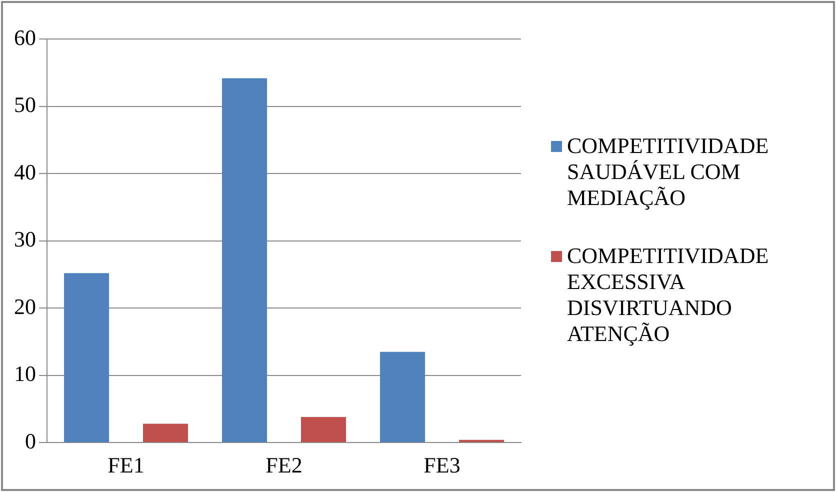  I want to click on legend-label: COMPETITIVIDADE SAUDÁVEL COM MEDIAÇÃO, so click(668, 172).